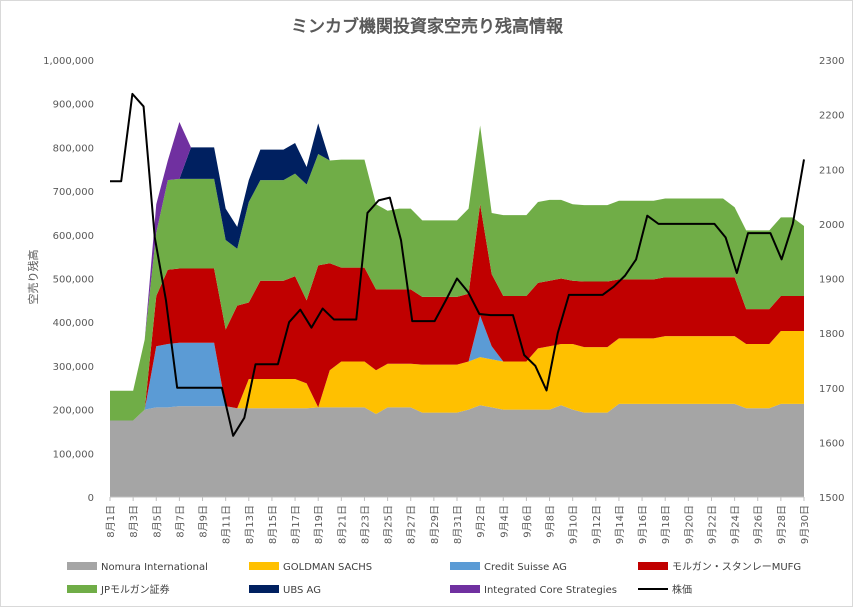 The image size is (853, 608). Describe the element at coordinates (435, 524) in the screenshot. I see `x-tick-label: 8月29日` at that location.